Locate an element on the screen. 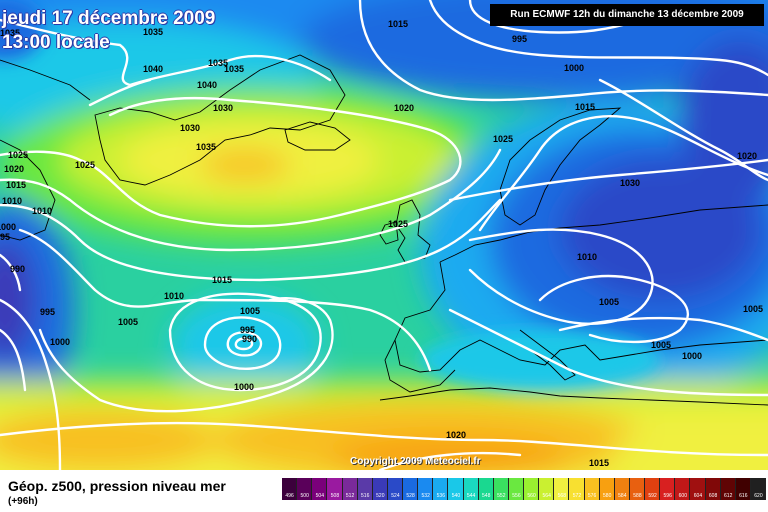 This screenshot has width=768, height=512. scale-swatch: 576 is located at coordinates (592, 489).